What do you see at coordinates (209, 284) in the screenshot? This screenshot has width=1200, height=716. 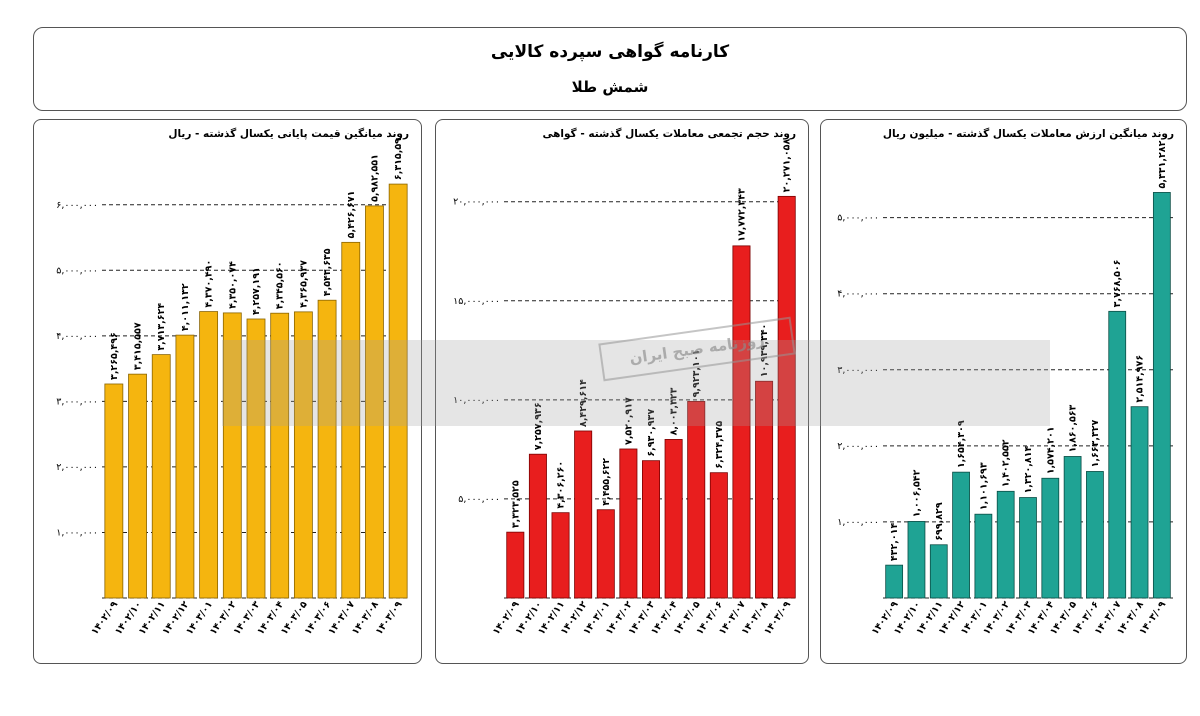 I see `data-label: ۴,۳۷۰,۴۹۰` at bounding box center [209, 284].